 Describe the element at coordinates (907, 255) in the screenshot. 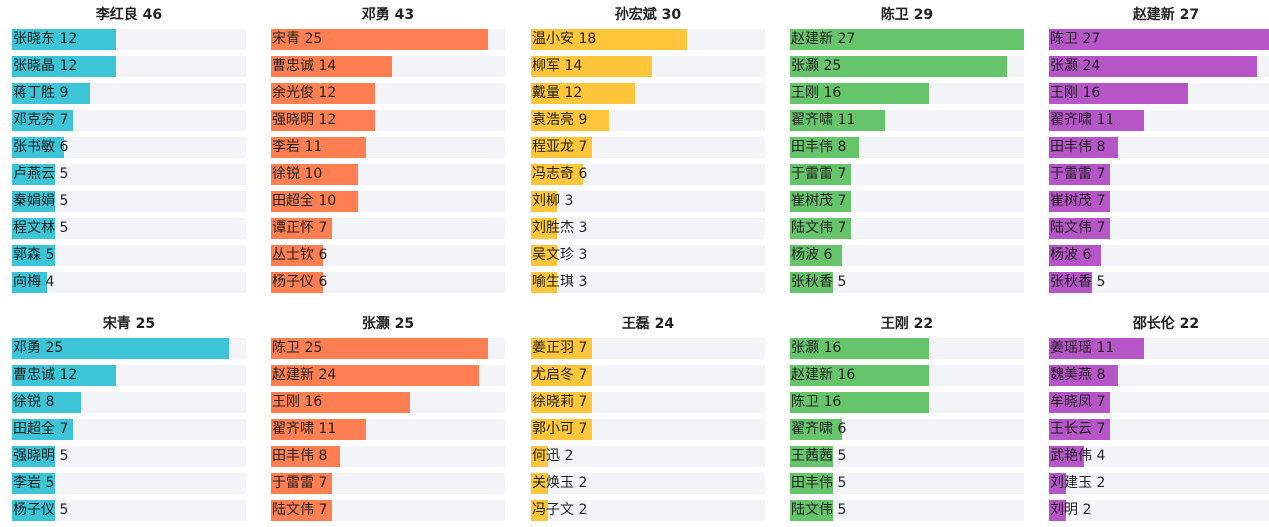

I see `bar-row: 杨波 6` at that location.